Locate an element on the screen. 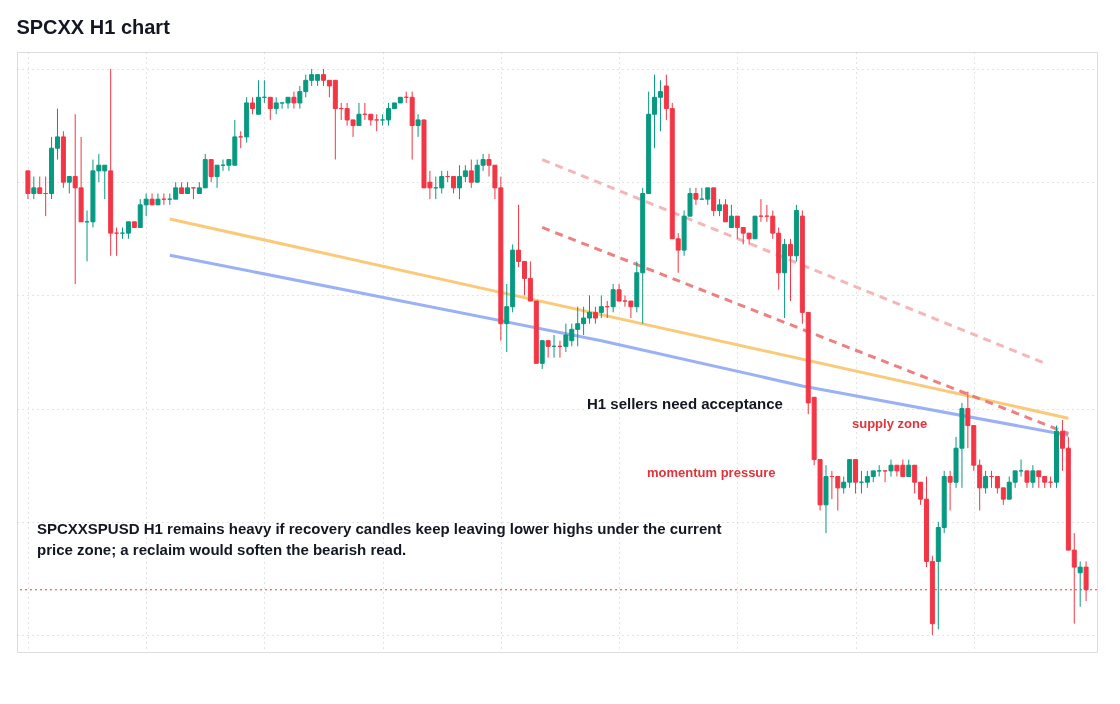  annotation: H1 sellers need acceptance is located at coordinates (685, 403).